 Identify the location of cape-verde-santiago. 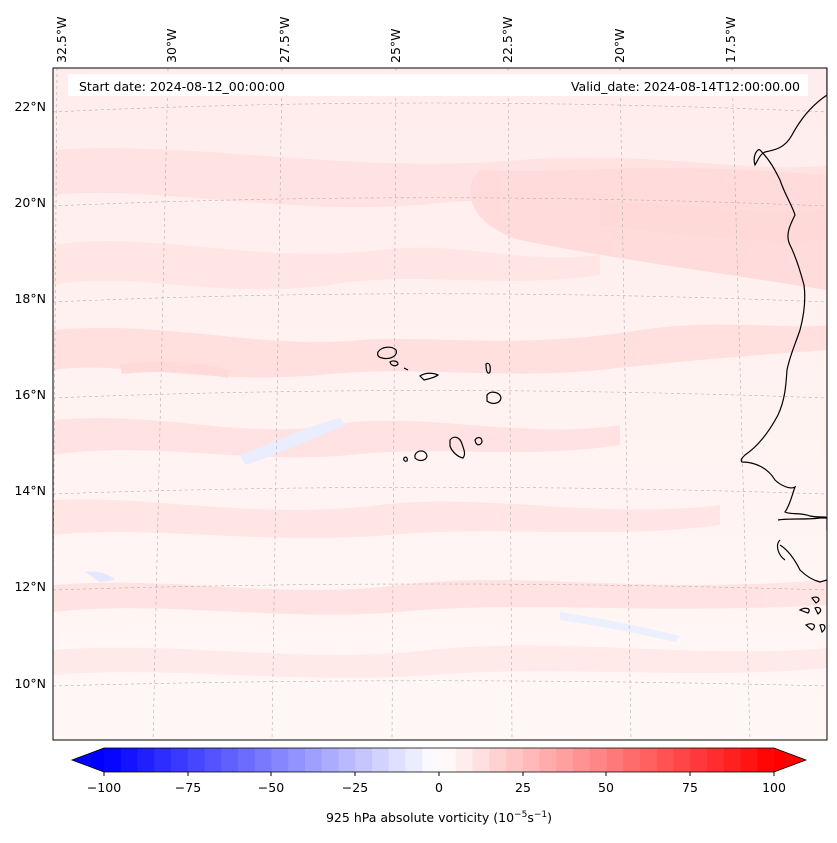
(457, 447).